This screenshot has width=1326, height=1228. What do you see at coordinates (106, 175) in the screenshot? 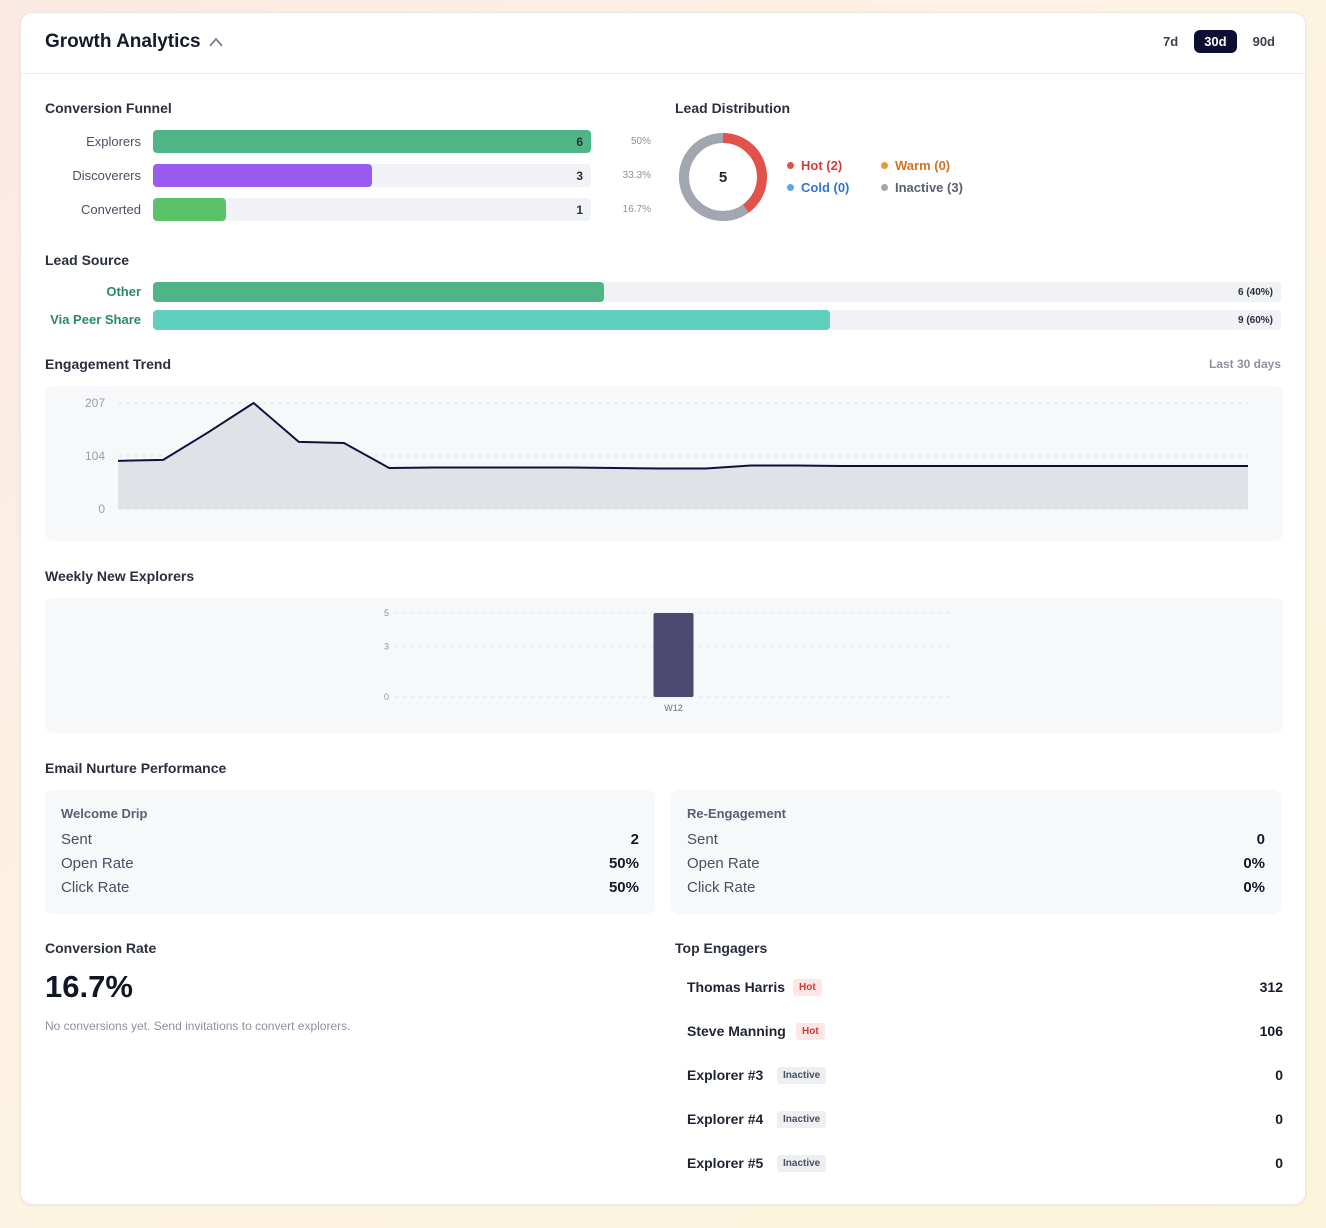
I see `funnel-label: Discoverers` at bounding box center [106, 175].